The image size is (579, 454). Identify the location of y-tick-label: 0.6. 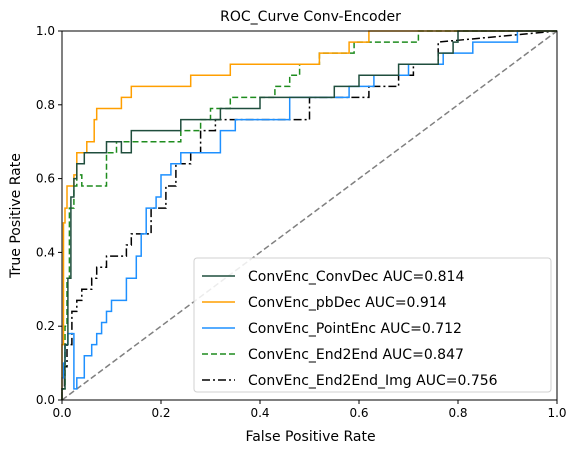
(45, 179).